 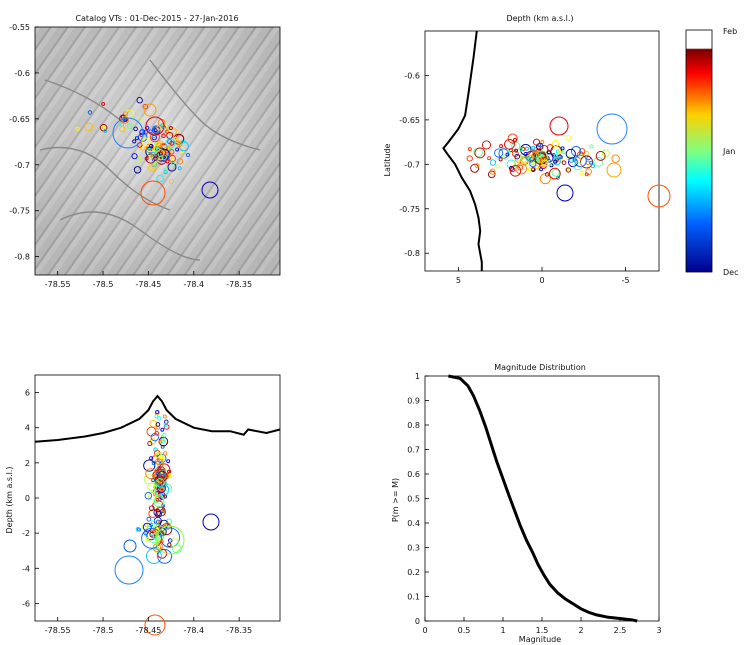 I want to click on y-tick-label: 0.6, so click(x=413, y=474).